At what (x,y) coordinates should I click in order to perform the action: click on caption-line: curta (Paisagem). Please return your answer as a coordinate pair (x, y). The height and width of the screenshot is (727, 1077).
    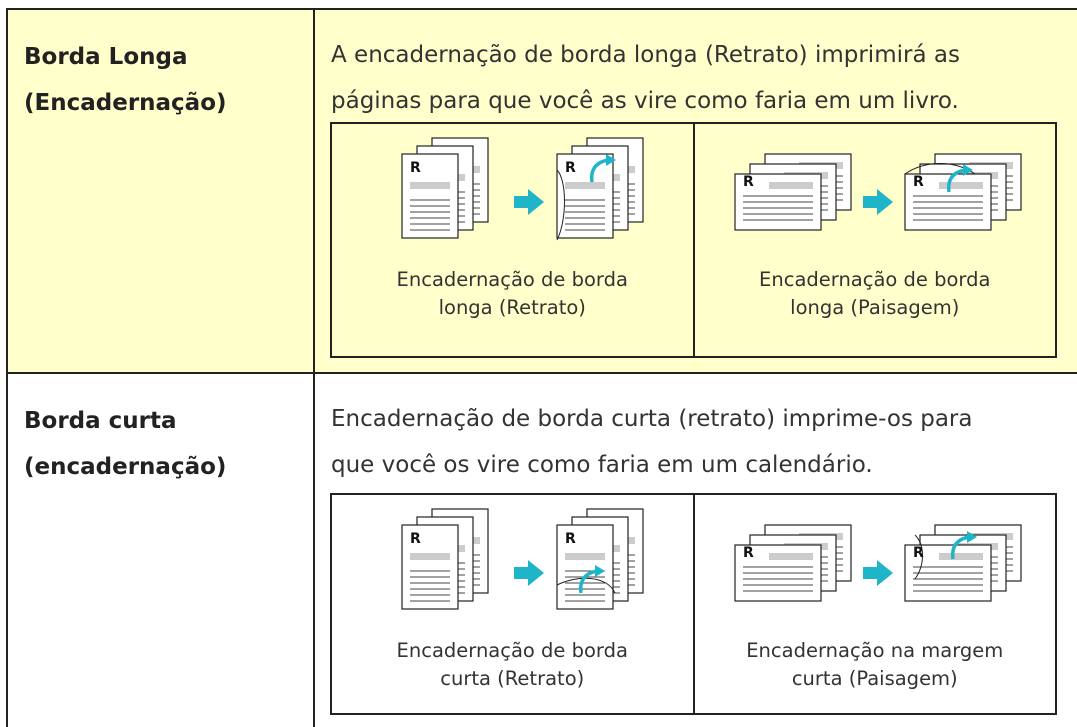
    Looking at the image, I should click on (874, 678).